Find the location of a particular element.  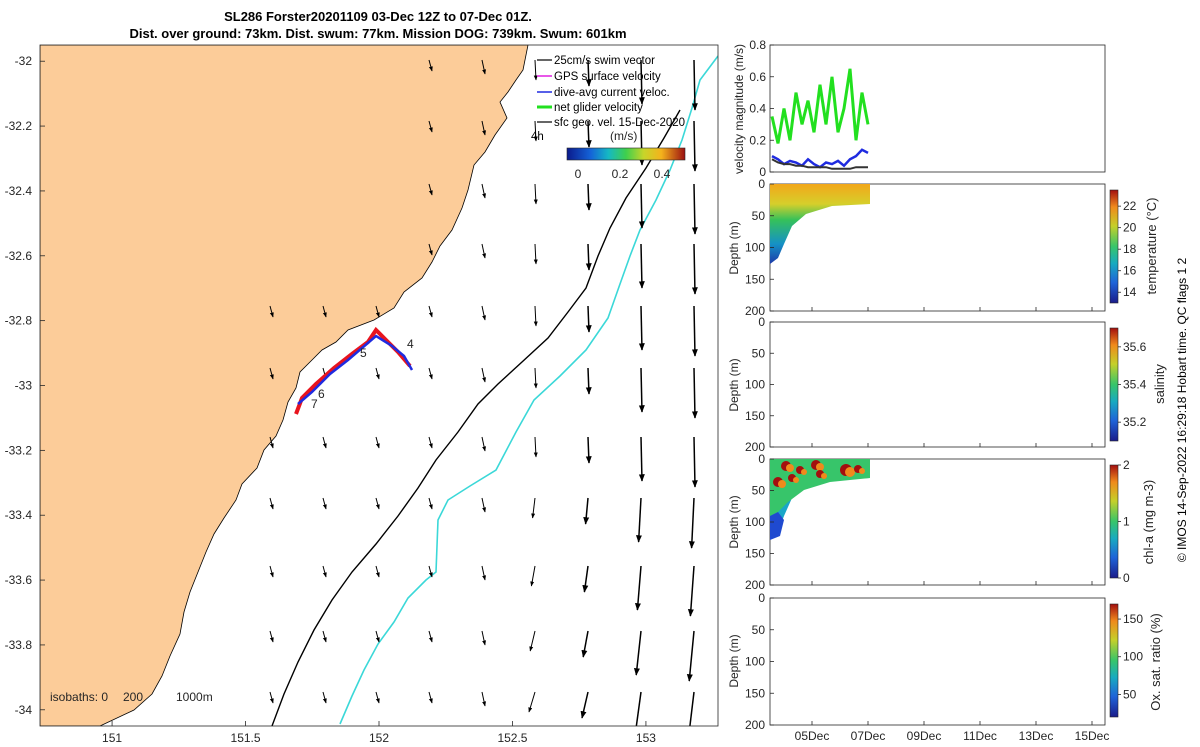

date-tick-label: 15Dec is located at coordinates (1092, 736).